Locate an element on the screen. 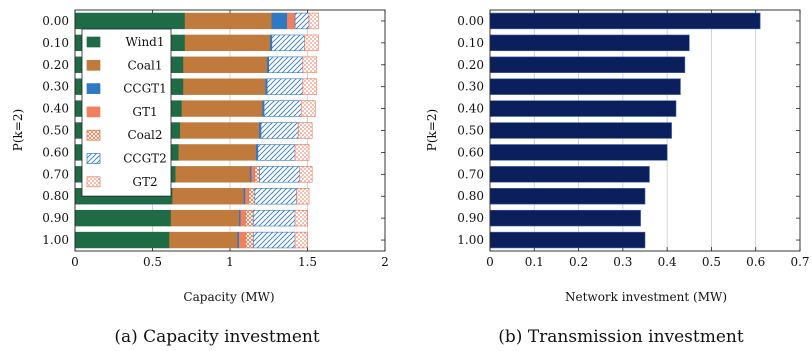 The height and width of the screenshot is (351, 812). x-tick-label: 0.6 is located at coordinates (755, 262).